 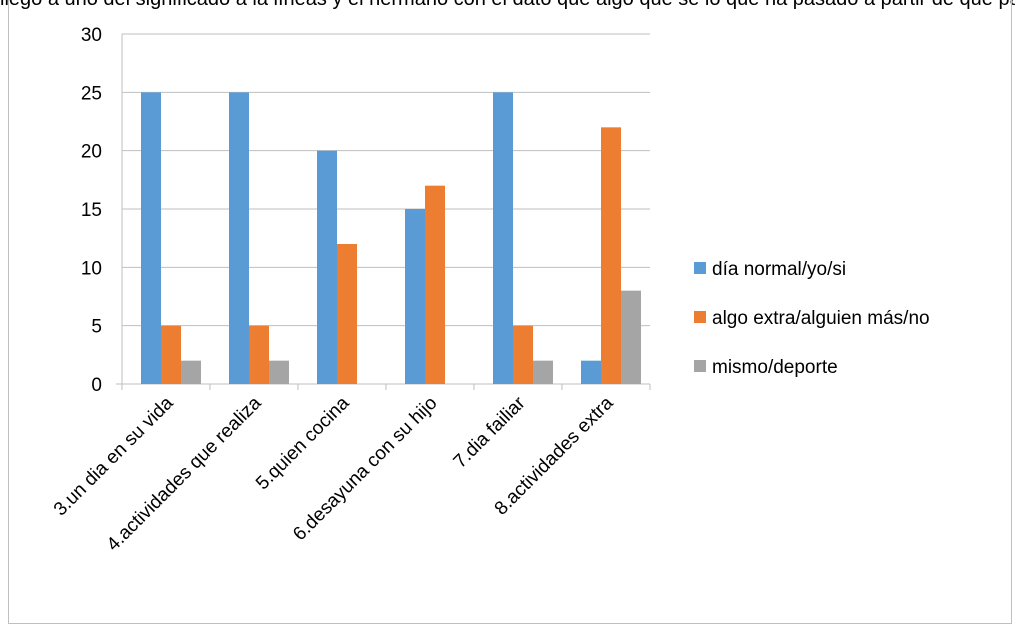 I want to click on x-tick-label: 5.quien cocina, so click(x=303, y=443).